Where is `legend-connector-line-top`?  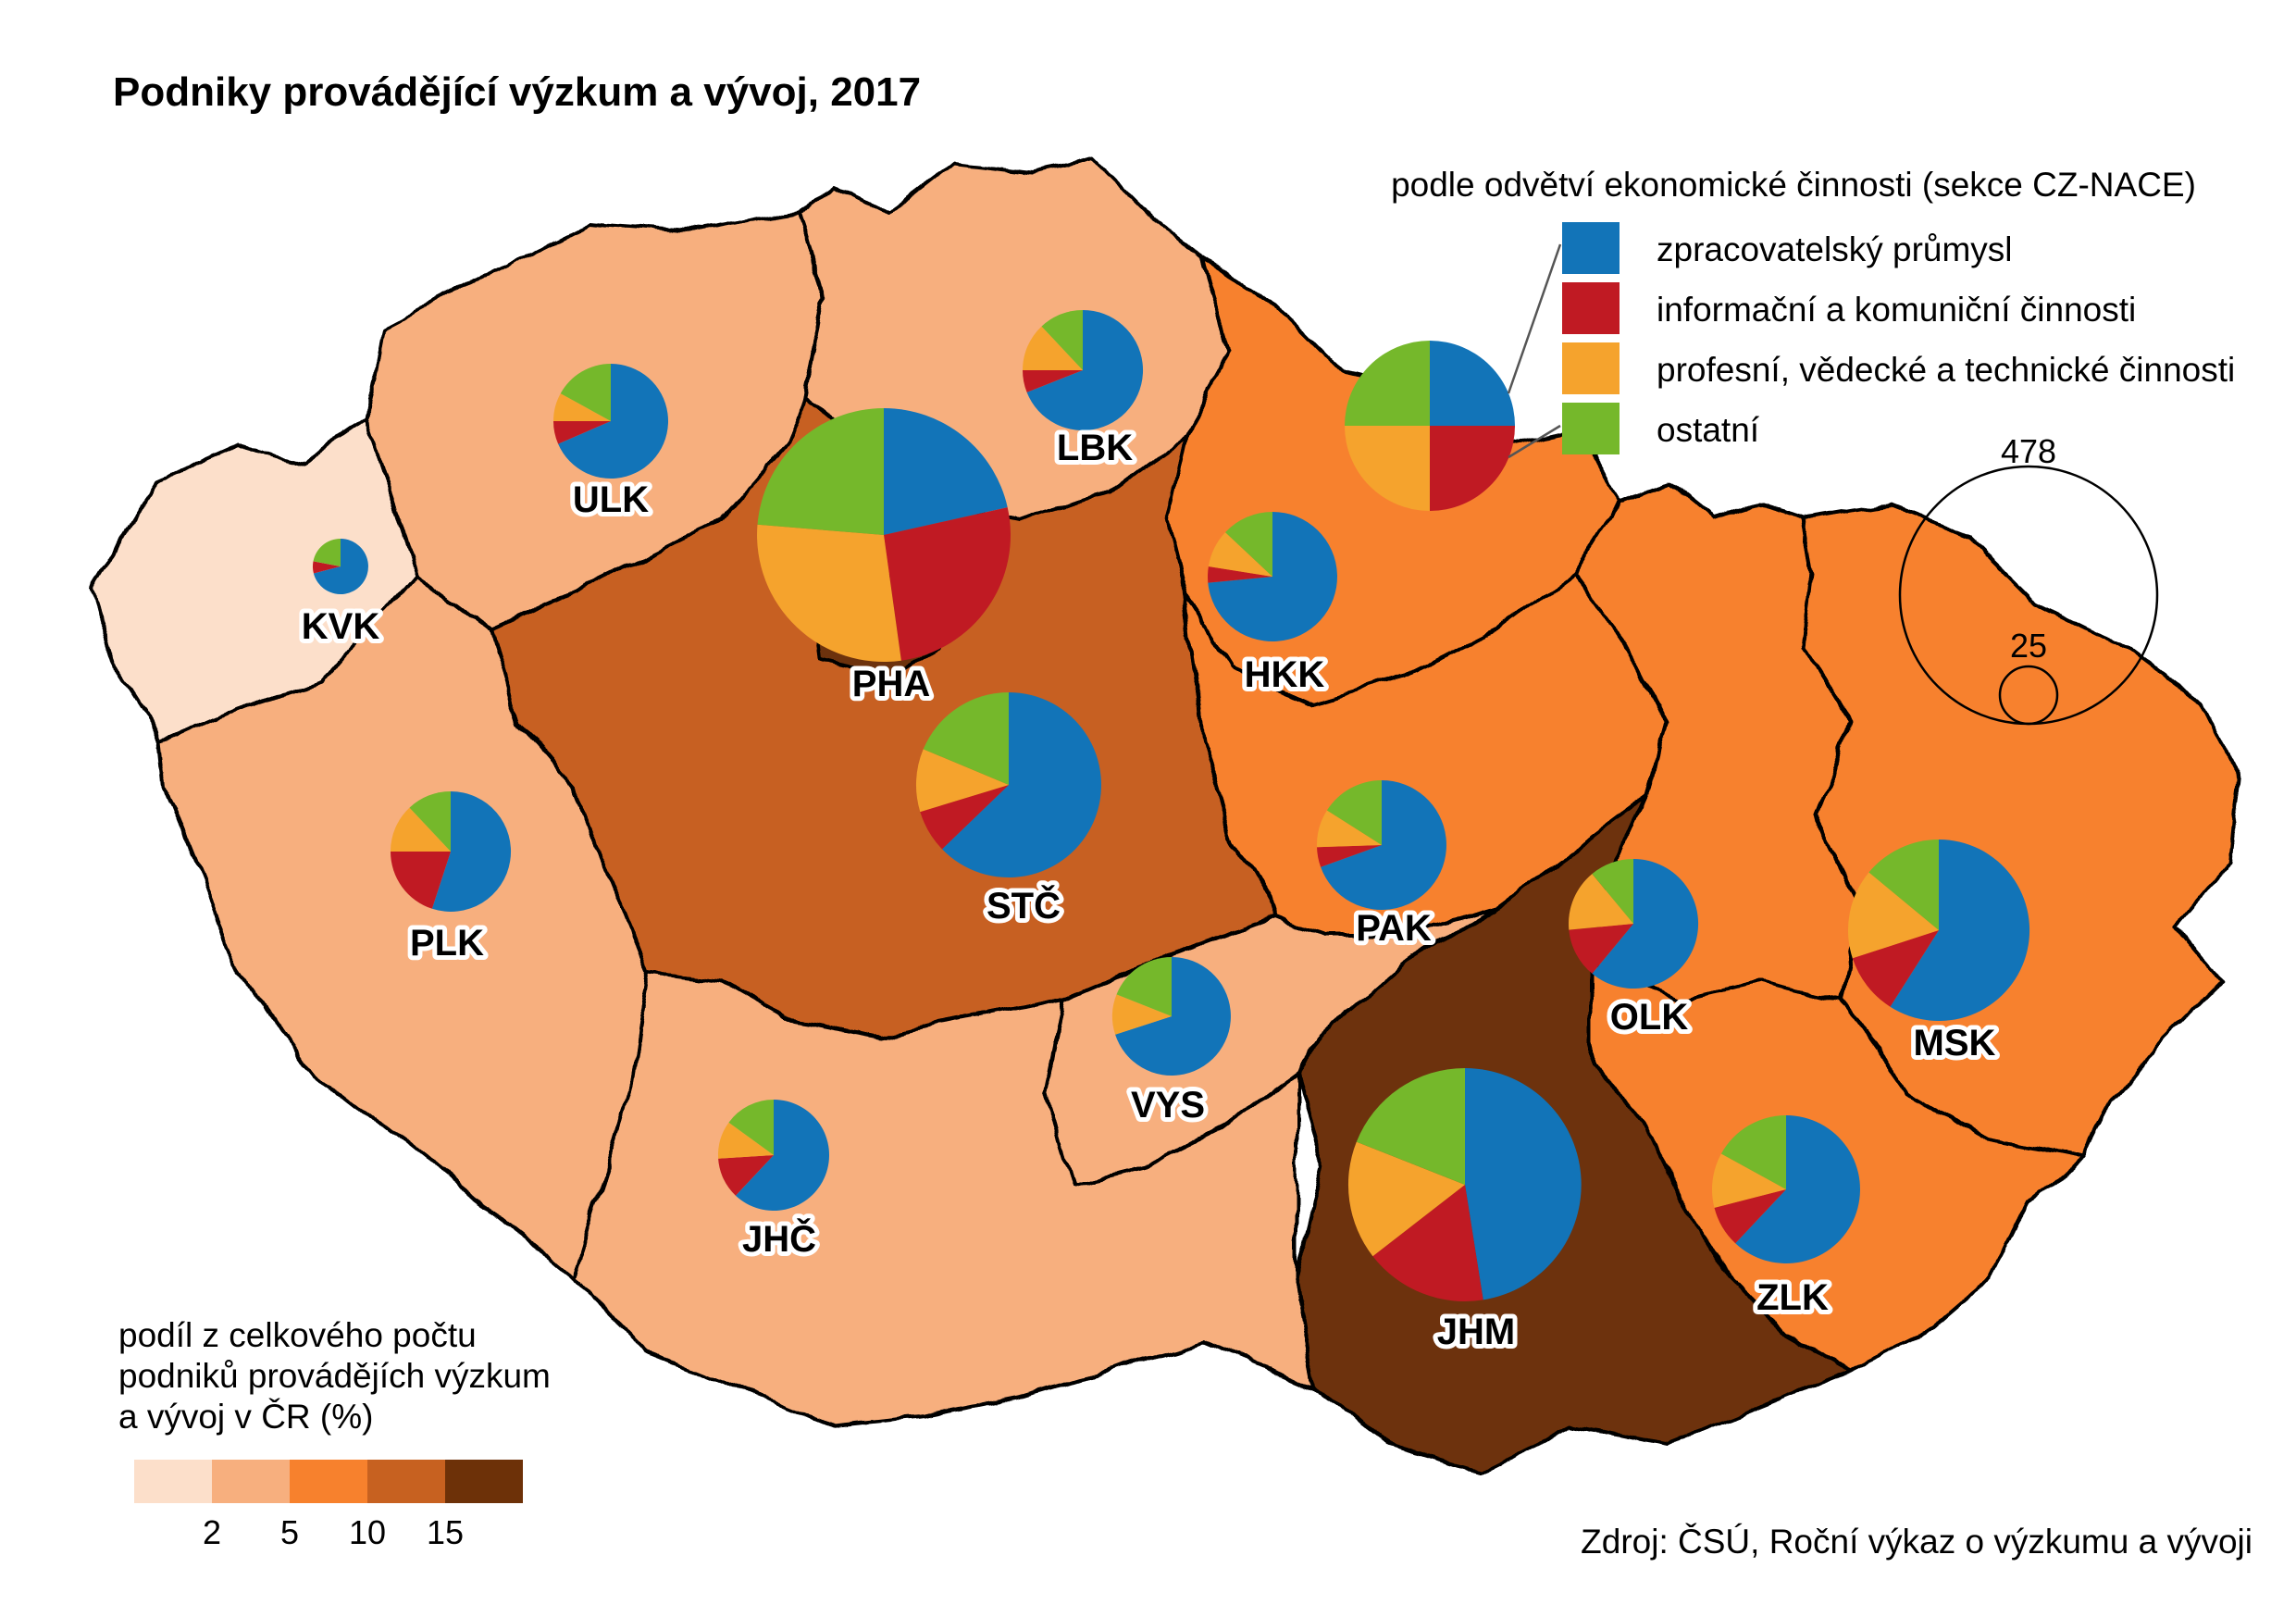 legend-connector-line-top is located at coordinates (1535, 318).